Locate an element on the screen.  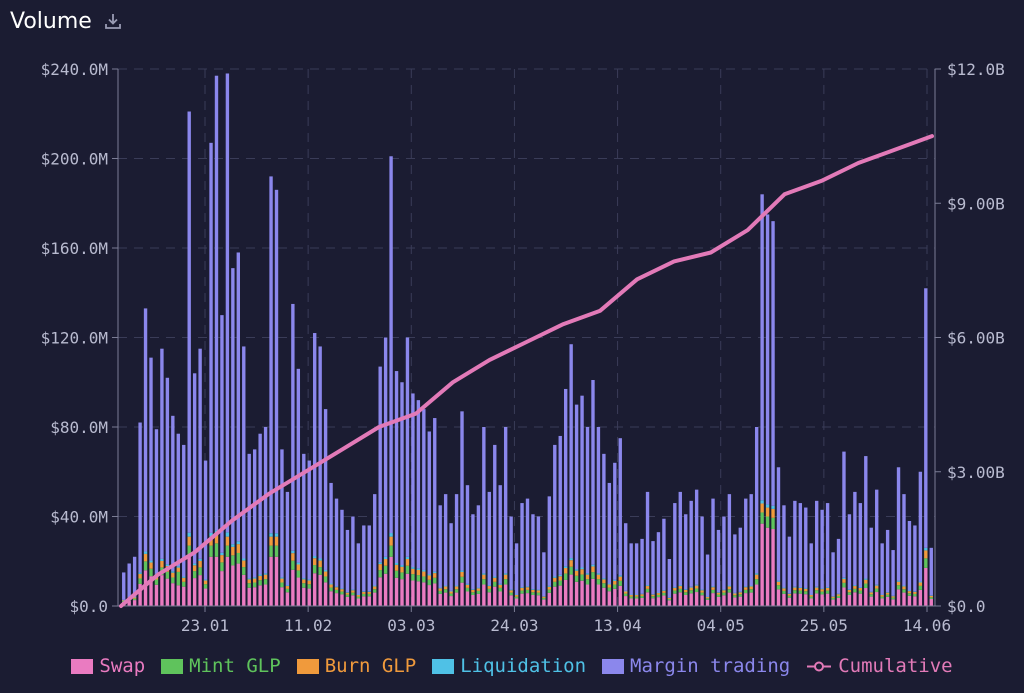
legend-item-liquidation: Liquidation is located at coordinates (509, 666).